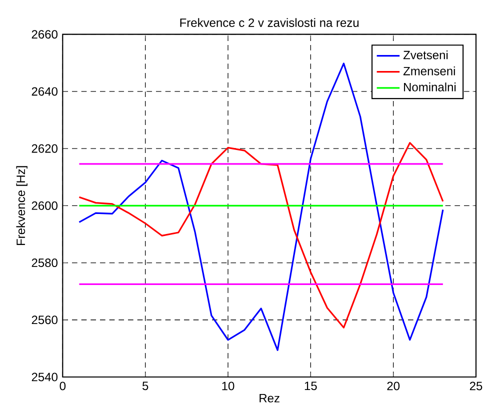  Describe the element at coordinates (425, 55) in the screenshot. I see `legend-label: Zvetseni` at that location.